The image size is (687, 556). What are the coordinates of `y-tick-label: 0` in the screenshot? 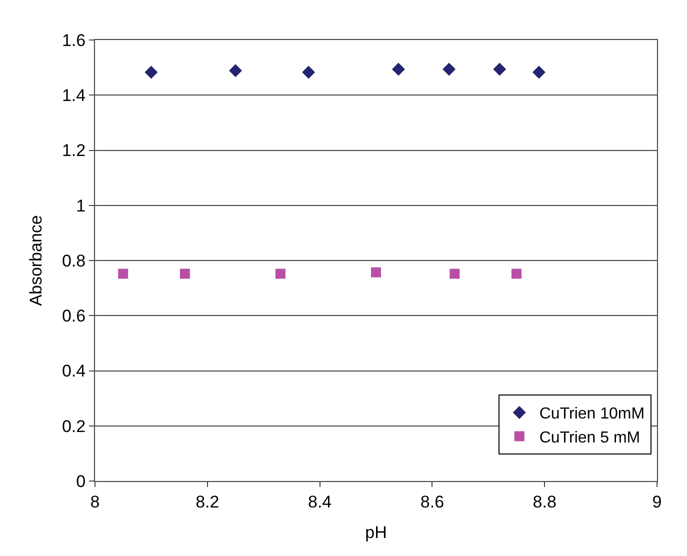 It's located at (81, 481).